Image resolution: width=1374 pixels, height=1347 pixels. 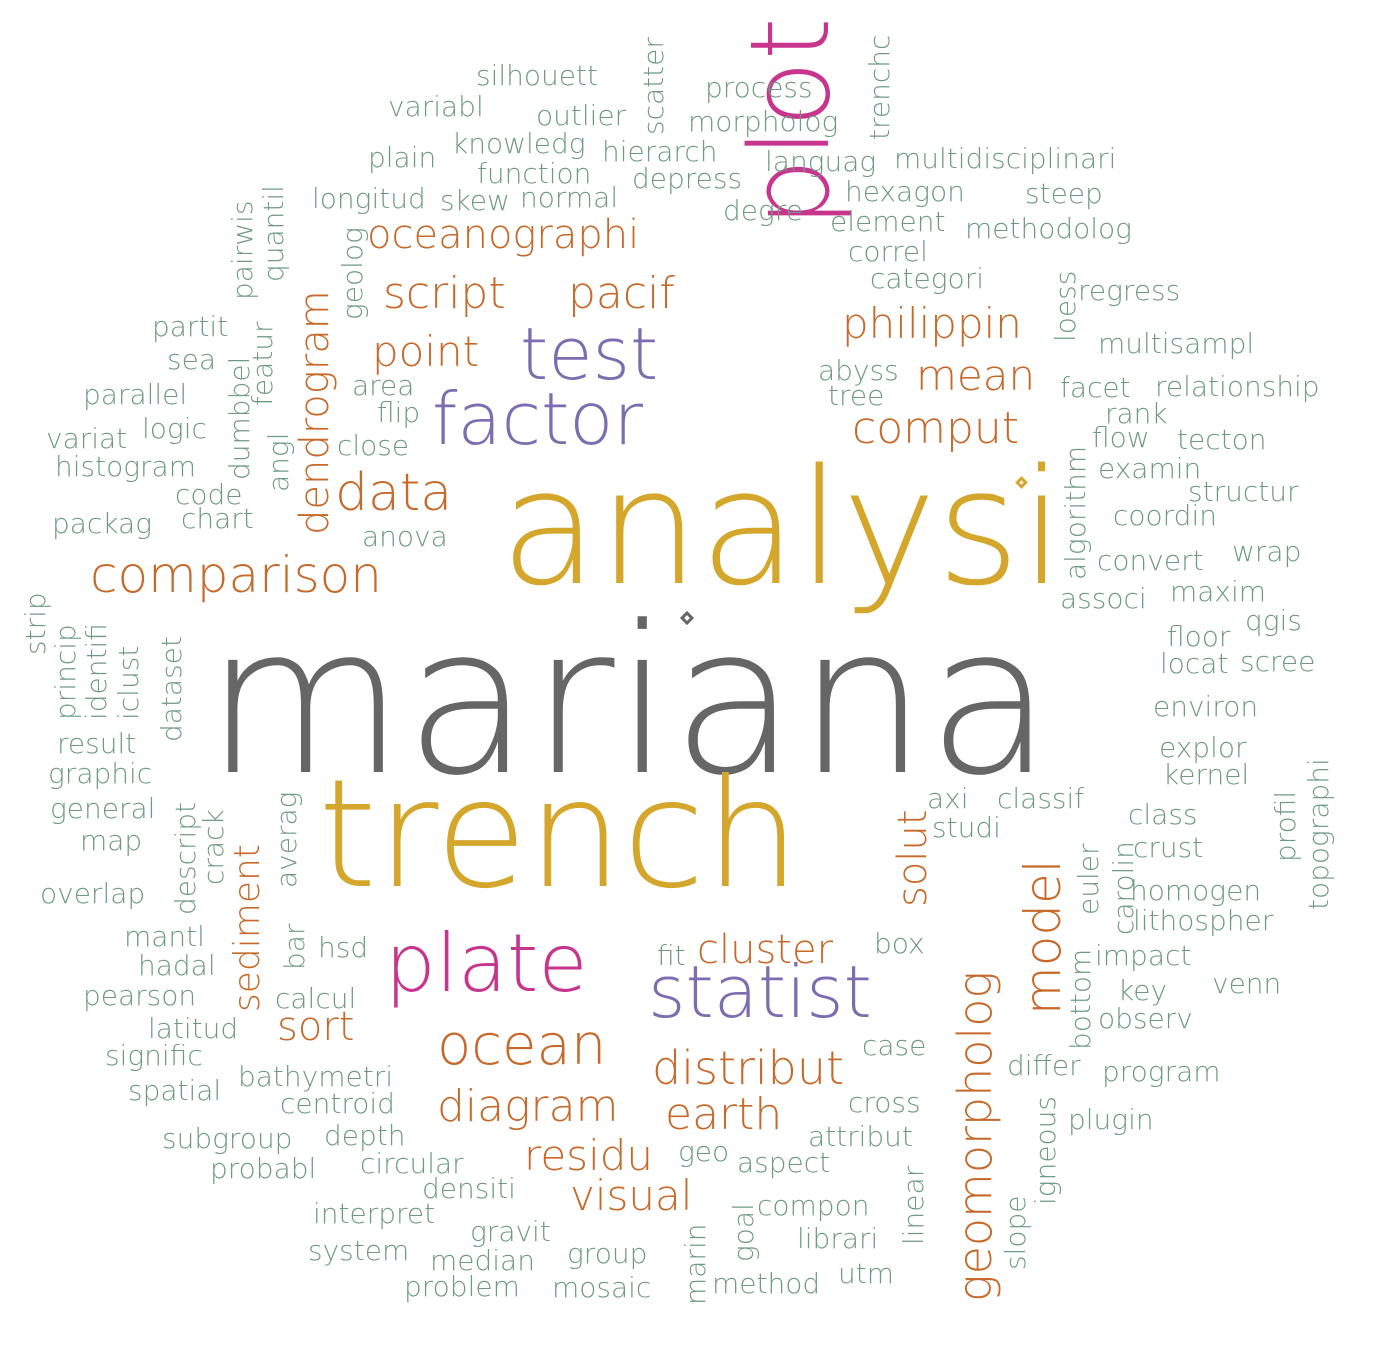 What do you see at coordinates (1247, 983) in the screenshot?
I see `word-venn: venn` at bounding box center [1247, 983].